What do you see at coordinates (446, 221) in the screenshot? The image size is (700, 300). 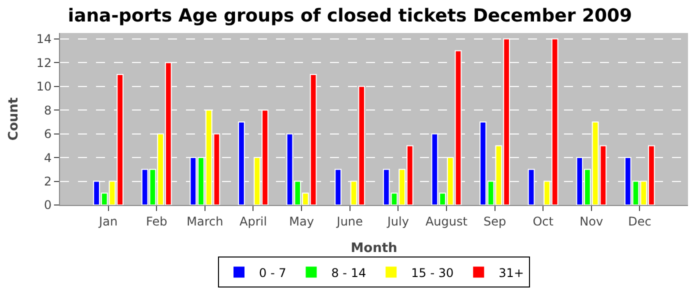 I see `x-tick-label: August` at bounding box center [446, 221].